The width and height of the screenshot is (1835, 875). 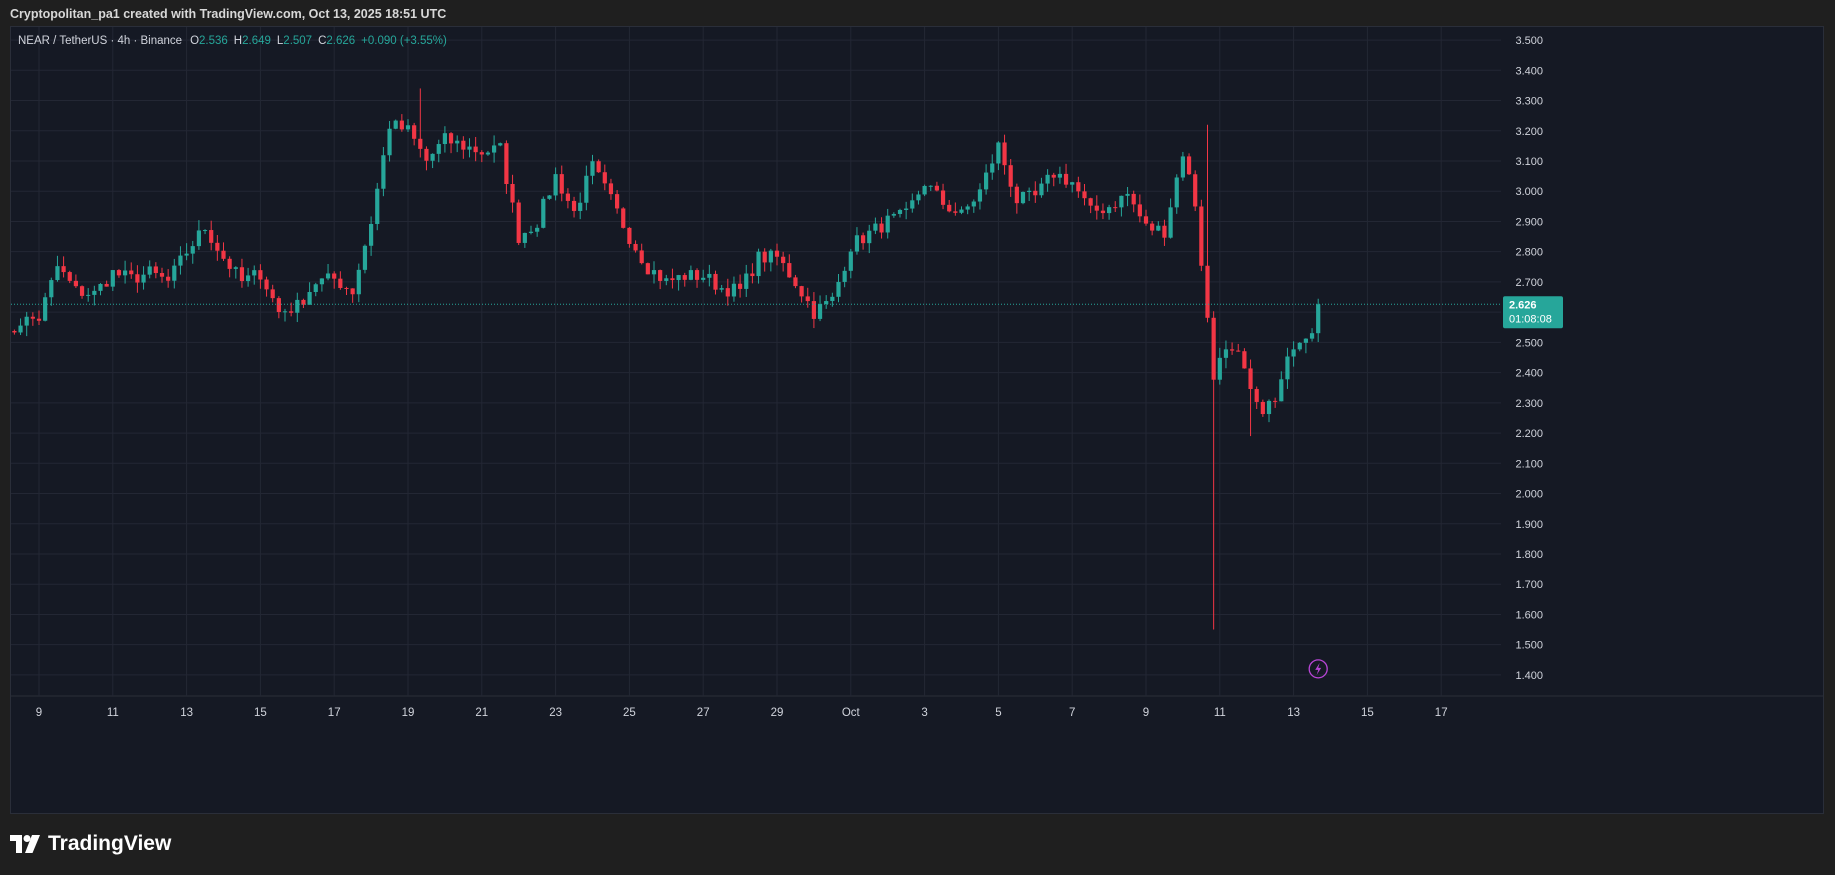 What do you see at coordinates (1367, 713) in the screenshot?
I see `x-tick-label: 15` at bounding box center [1367, 713].